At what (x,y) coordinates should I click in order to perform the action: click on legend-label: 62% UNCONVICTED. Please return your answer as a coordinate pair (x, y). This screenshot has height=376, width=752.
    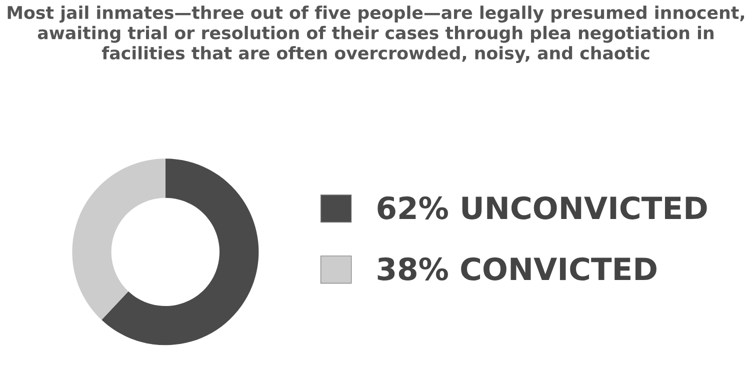
    Looking at the image, I should click on (542, 208).